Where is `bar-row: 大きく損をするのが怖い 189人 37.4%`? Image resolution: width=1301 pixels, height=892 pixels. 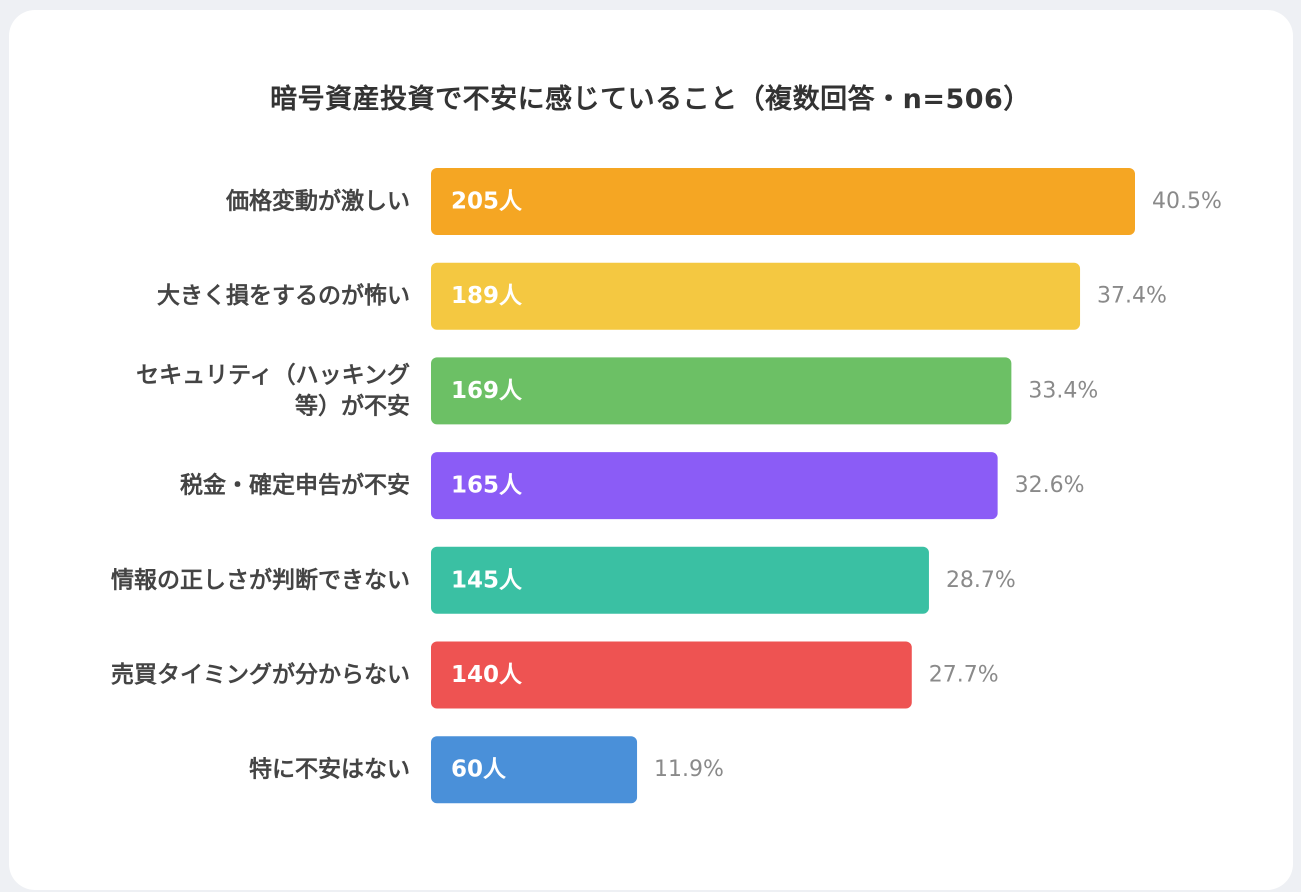 bar-row: 大きく損をするのが怖い 189人 37.4% is located at coordinates (662, 296).